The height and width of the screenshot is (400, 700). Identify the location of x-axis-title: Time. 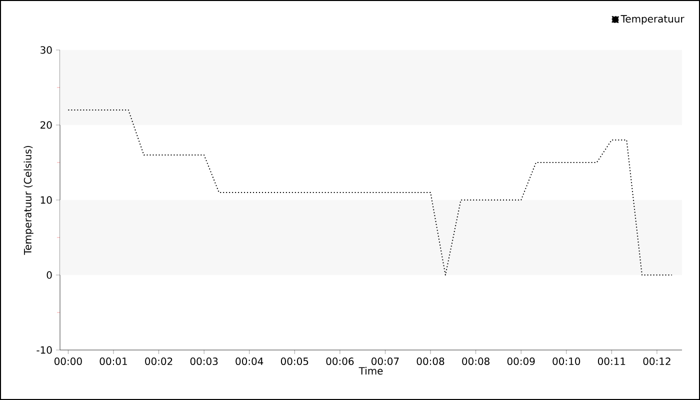
(370, 370).